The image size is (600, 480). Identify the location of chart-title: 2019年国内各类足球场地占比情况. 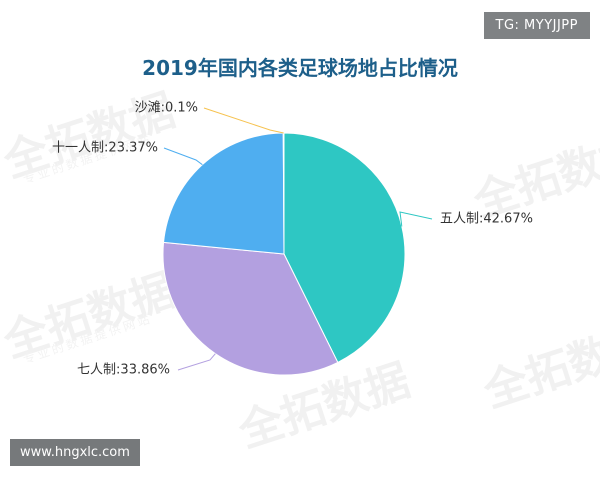
(300, 68).